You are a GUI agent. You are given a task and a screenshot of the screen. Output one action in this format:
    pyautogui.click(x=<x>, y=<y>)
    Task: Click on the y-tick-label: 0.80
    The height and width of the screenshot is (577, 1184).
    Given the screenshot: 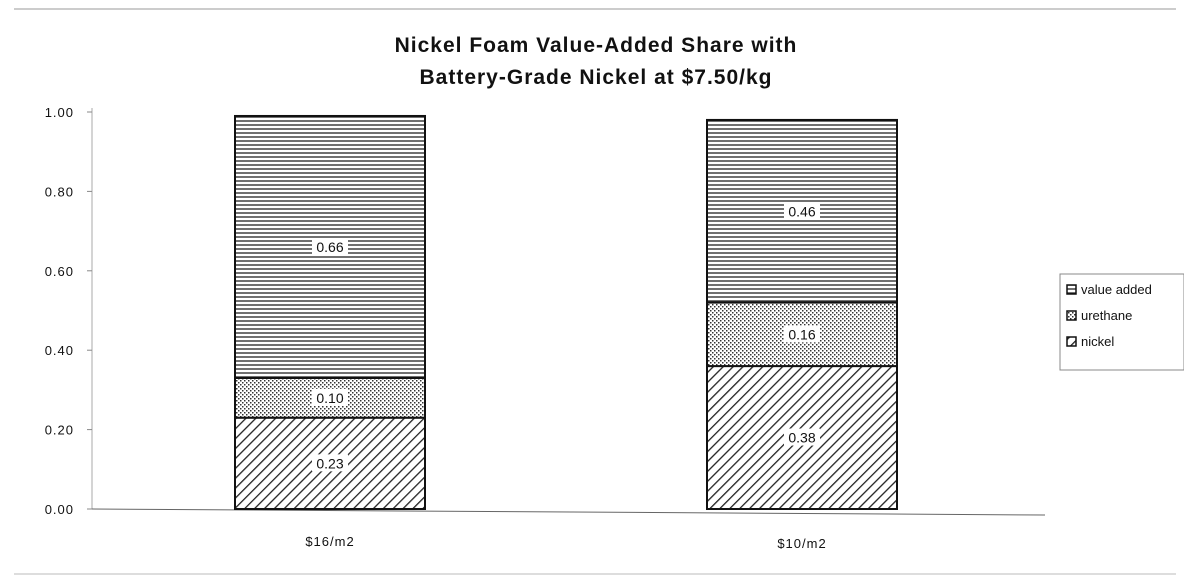 What is the action you would take?
    pyautogui.click(x=59, y=191)
    